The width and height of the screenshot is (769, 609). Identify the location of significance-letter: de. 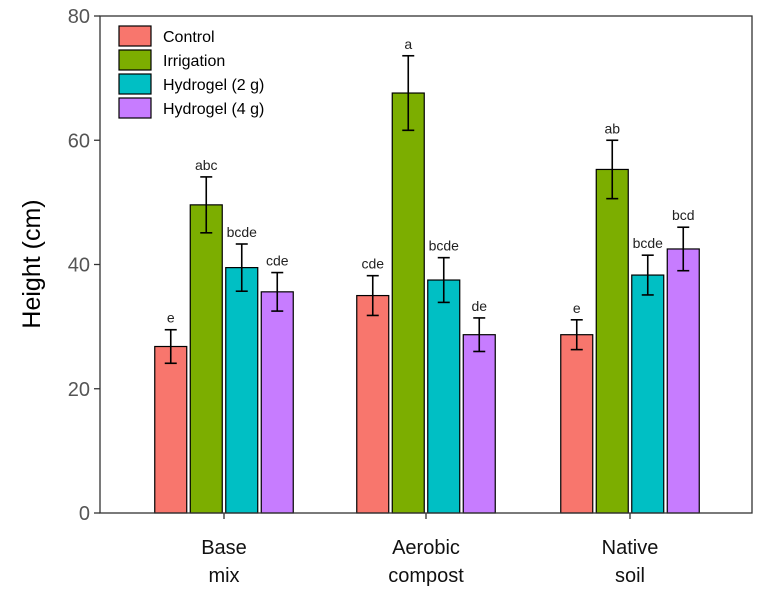
(479, 306).